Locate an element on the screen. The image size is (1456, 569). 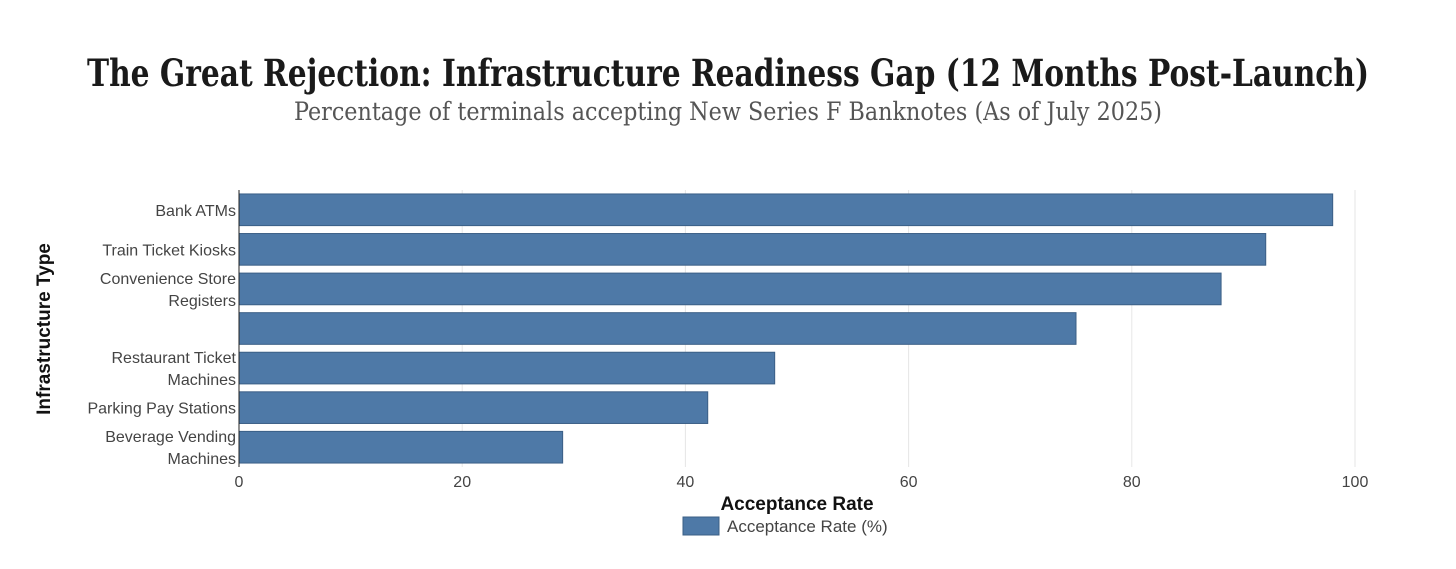
x-tick-label-1: 20 is located at coordinates (462, 482).